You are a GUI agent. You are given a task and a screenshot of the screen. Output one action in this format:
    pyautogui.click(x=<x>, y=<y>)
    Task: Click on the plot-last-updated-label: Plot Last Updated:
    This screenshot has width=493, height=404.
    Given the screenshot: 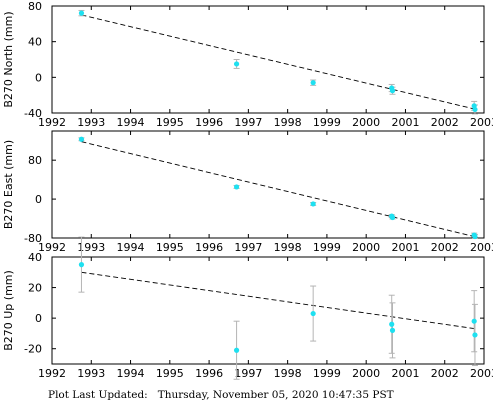 What is the action you would take?
    pyautogui.click(x=98, y=395)
    